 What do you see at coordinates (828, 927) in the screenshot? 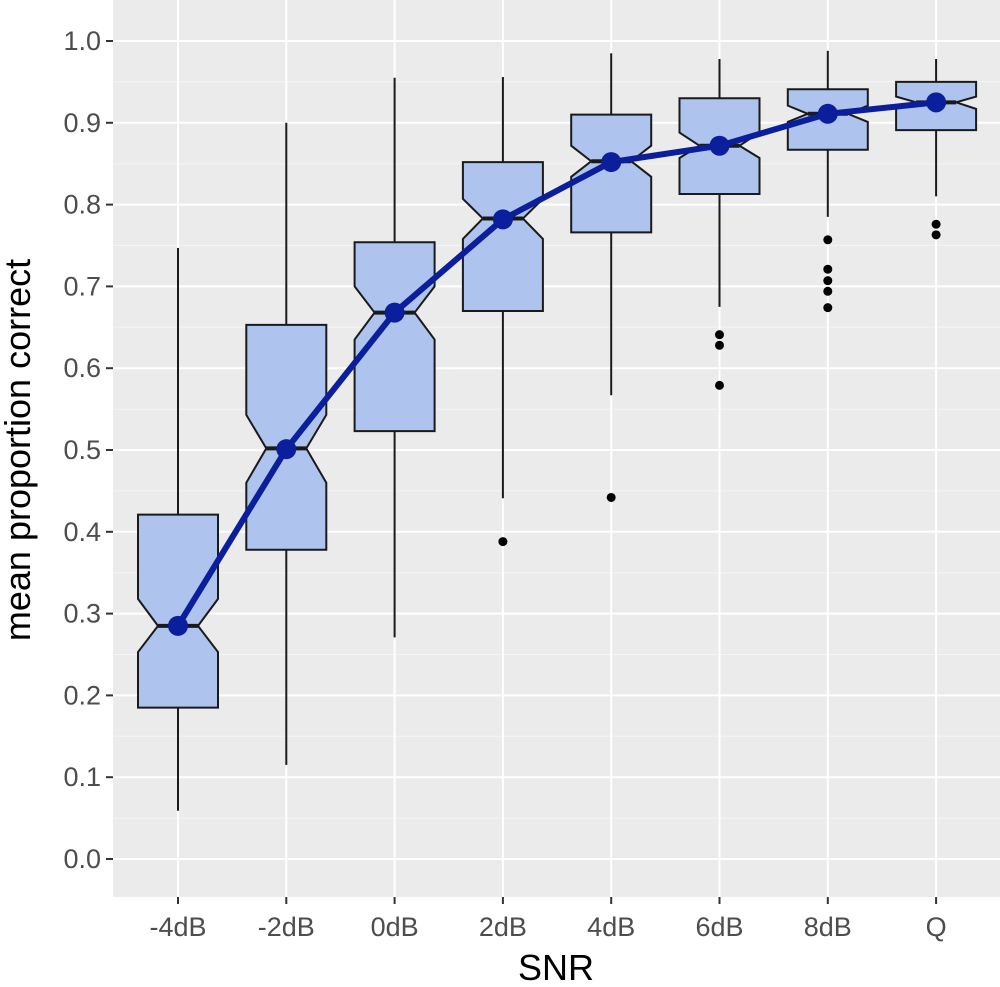
I see `x-tick-label: 8dB` at bounding box center [828, 927].